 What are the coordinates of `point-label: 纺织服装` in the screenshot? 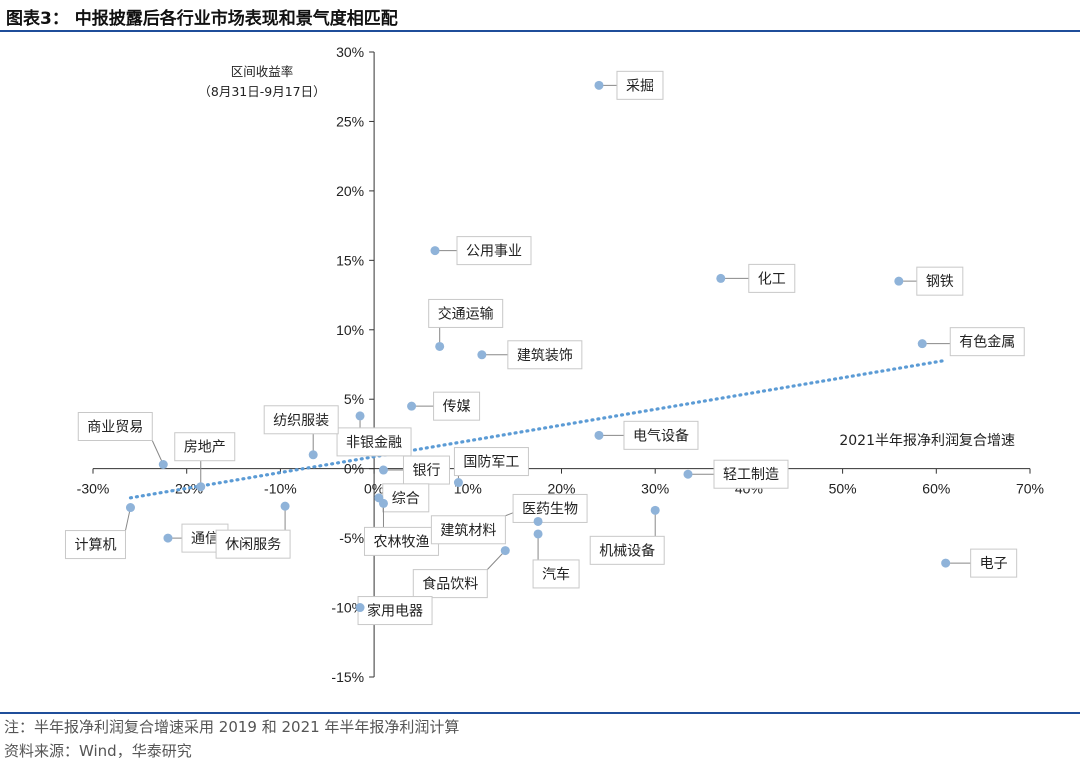 It's located at (301, 421).